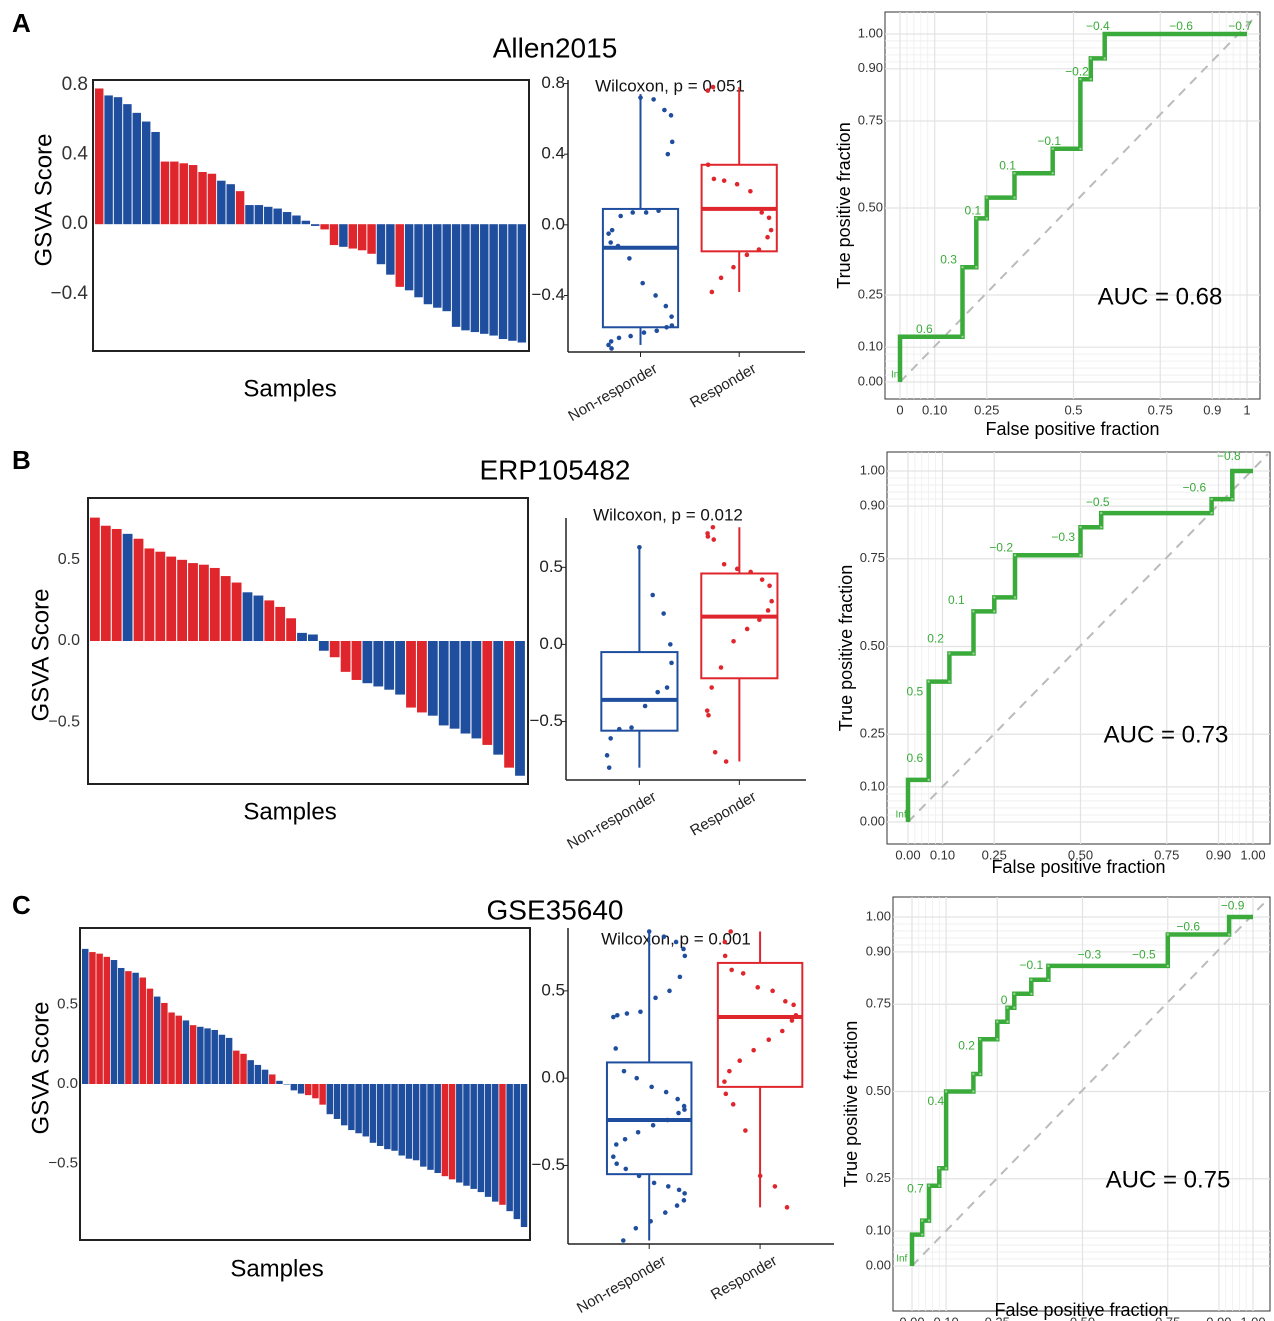  Describe the element at coordinates (1240, 26) in the screenshot. I see `roc-cutoff-label: −0.7` at that location.